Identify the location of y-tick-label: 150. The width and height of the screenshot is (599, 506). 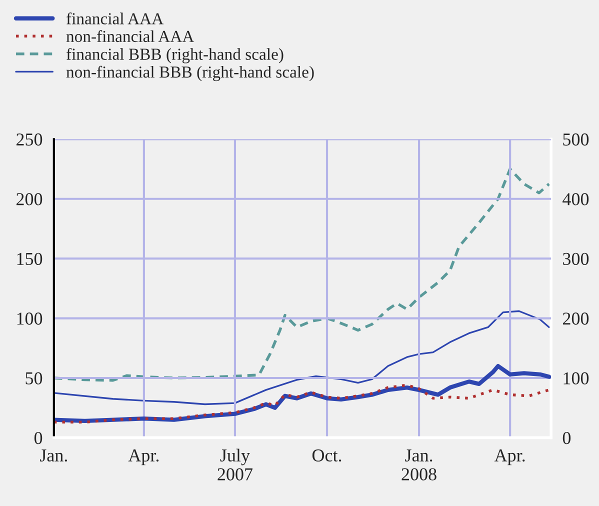
(29, 259).